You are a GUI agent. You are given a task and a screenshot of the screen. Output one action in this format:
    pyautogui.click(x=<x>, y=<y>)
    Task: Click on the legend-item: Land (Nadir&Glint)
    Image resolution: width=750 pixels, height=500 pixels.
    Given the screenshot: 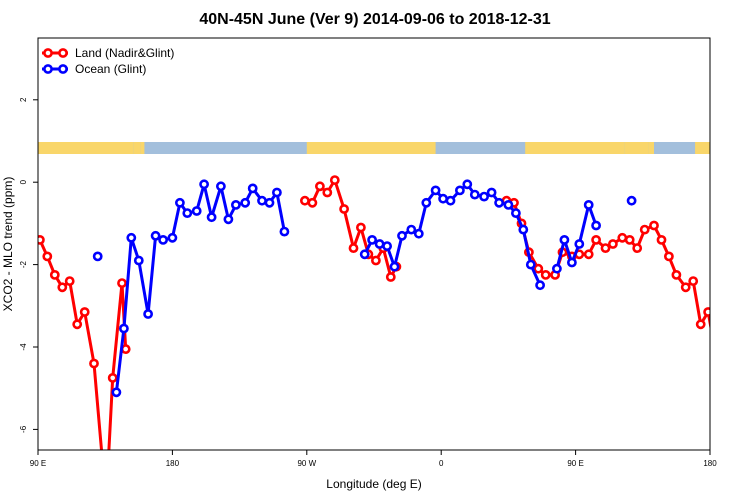 What is the action you would take?
    pyautogui.click(x=108, y=53)
    